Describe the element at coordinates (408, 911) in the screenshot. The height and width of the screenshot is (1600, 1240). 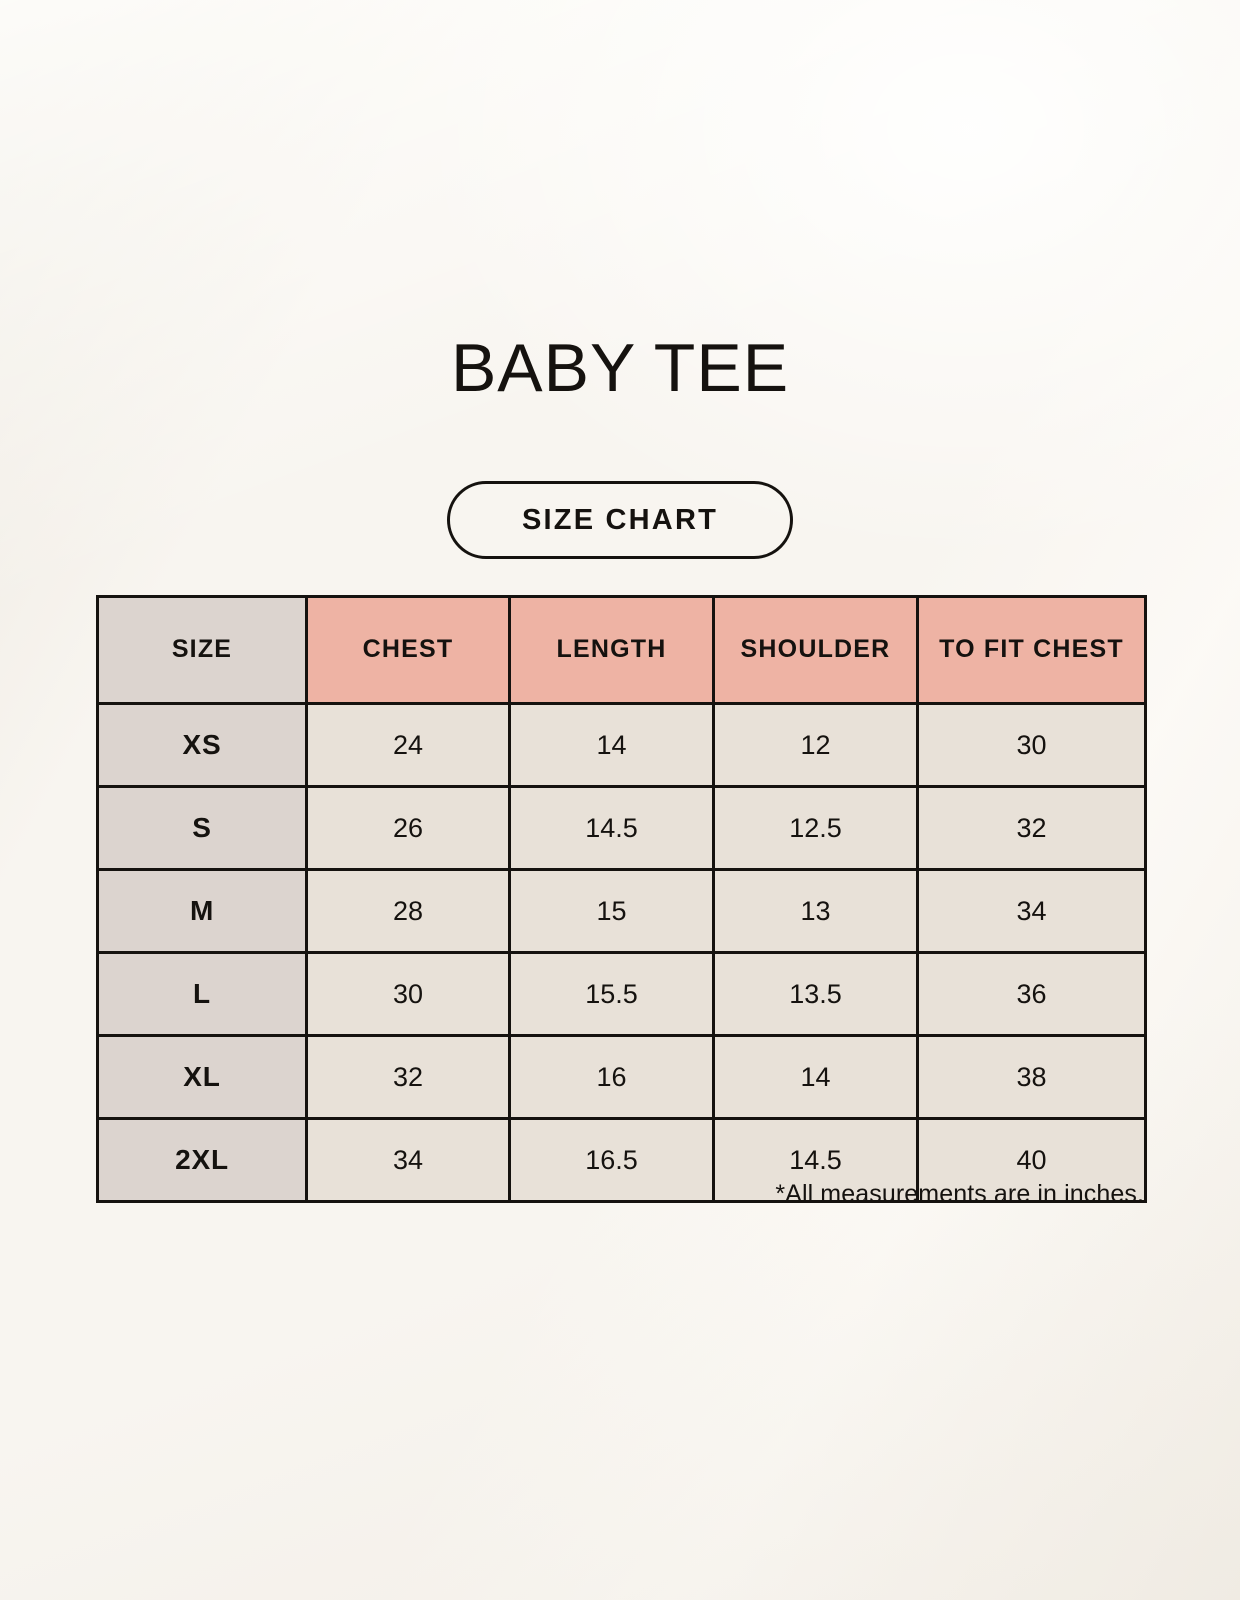
I see `cell-chest: 28` at that location.